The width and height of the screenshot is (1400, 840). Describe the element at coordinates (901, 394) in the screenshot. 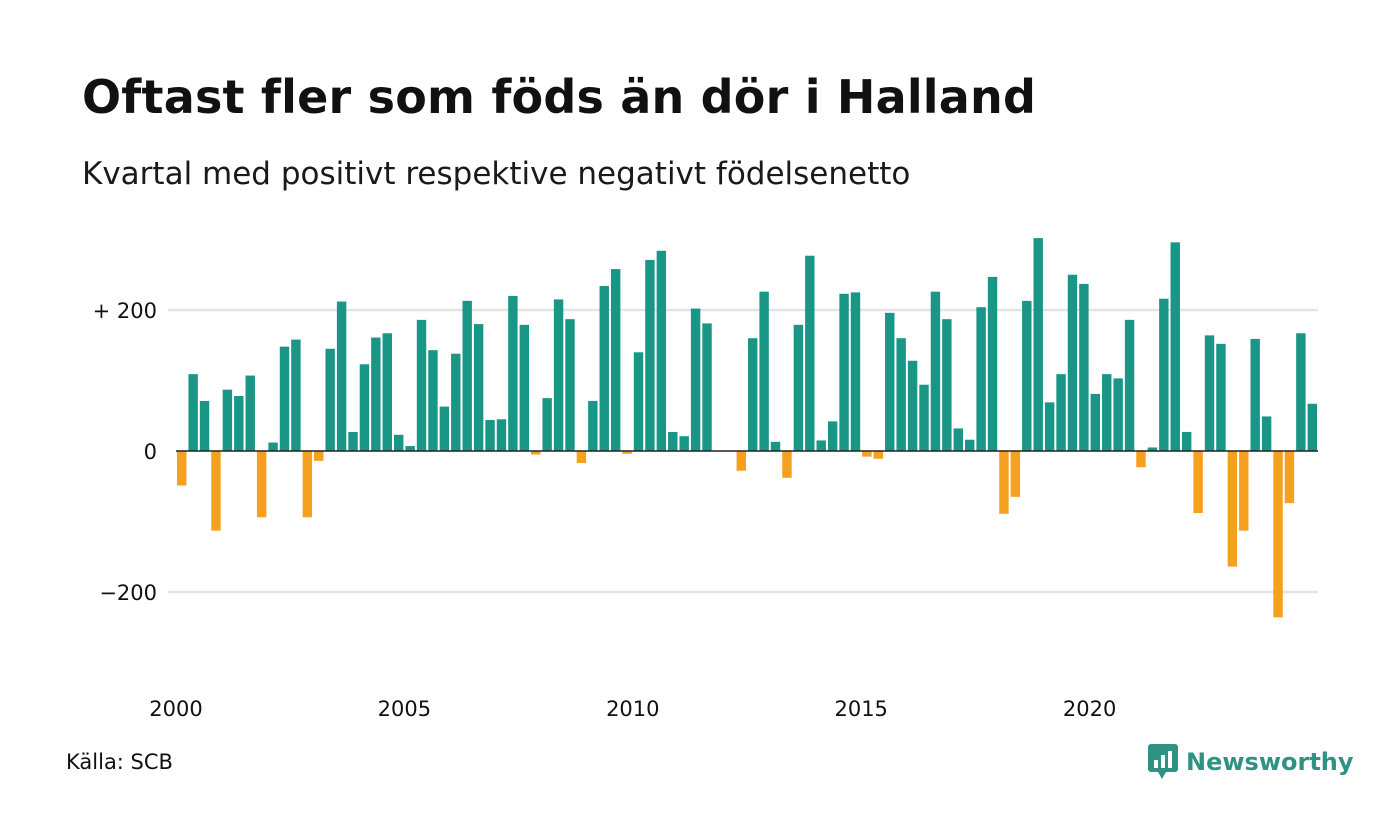

I see `bar-q63` at that location.